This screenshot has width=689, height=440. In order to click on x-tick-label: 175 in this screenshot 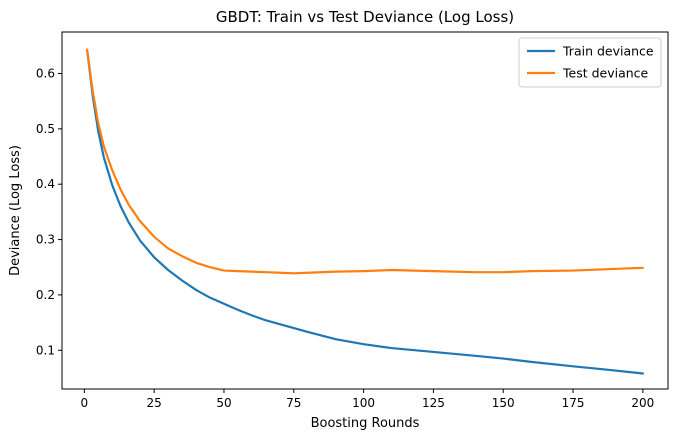, I will do `click(573, 403)`.